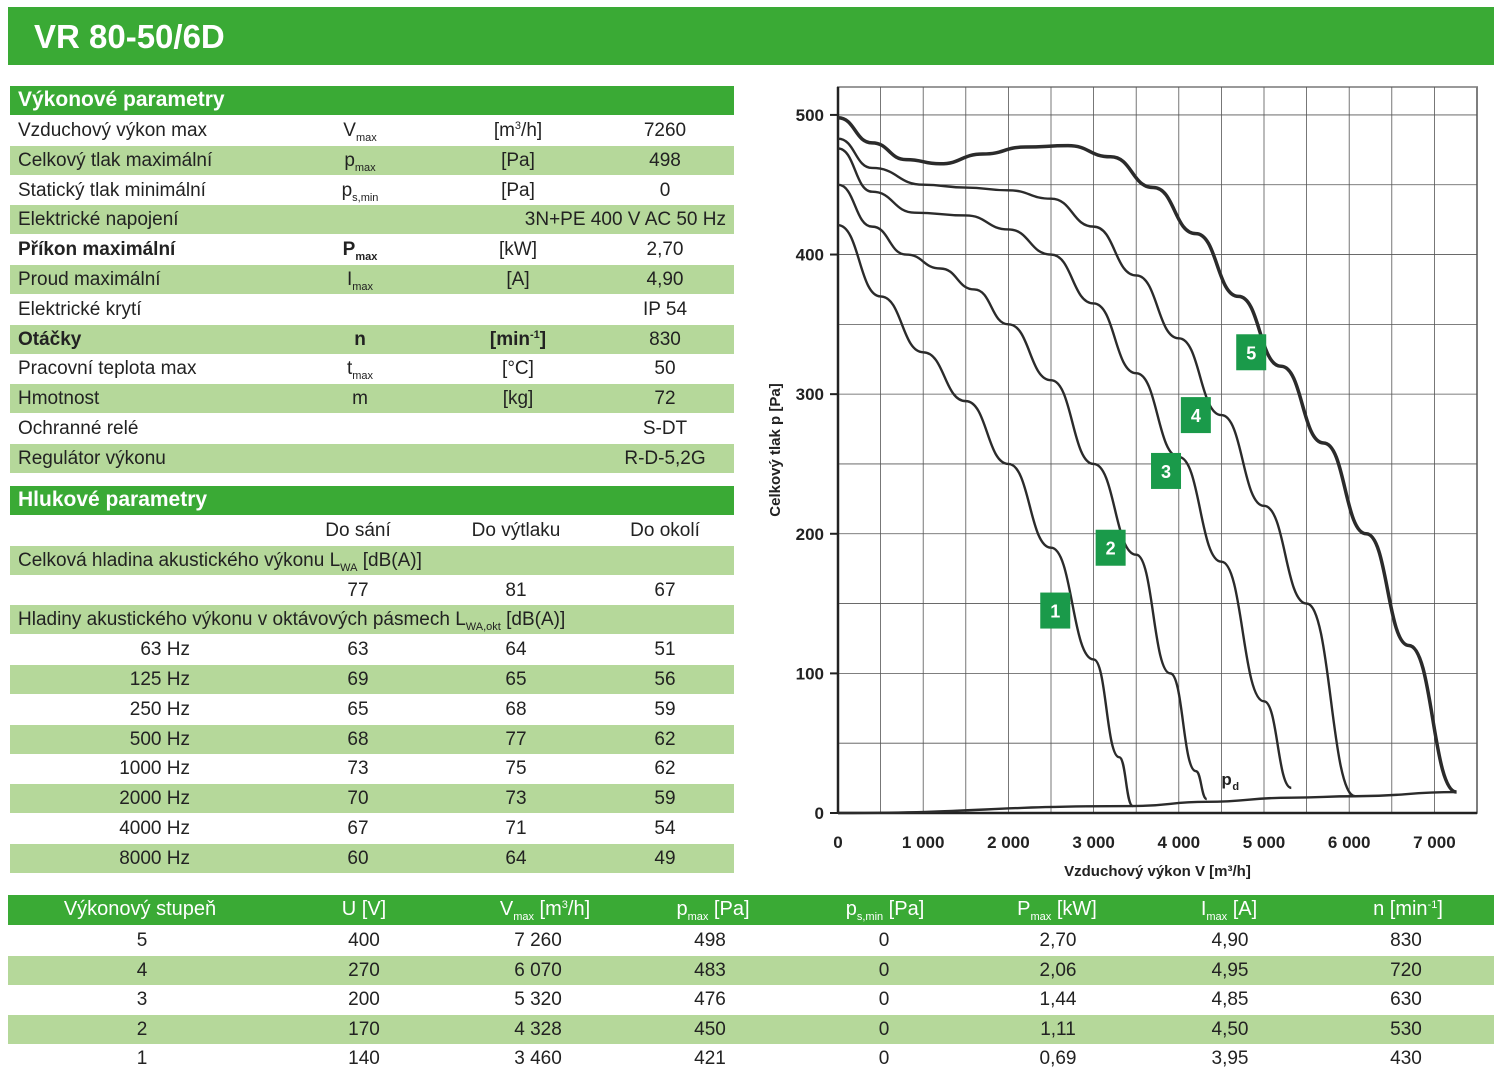  Describe the element at coordinates (535, 334) in the screenshot. I see `unit-sup: -1` at that location.